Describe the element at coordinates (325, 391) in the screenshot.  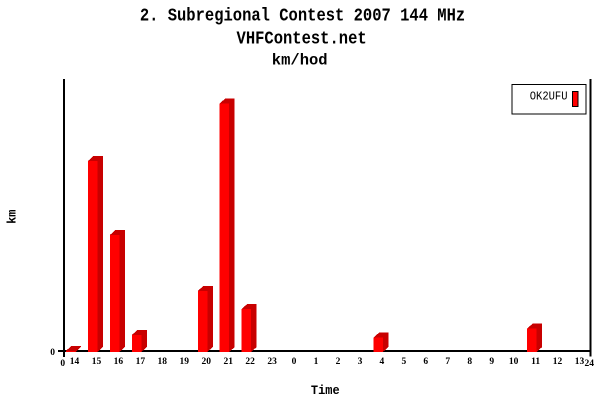
I see `svg-text: Time` at that location.